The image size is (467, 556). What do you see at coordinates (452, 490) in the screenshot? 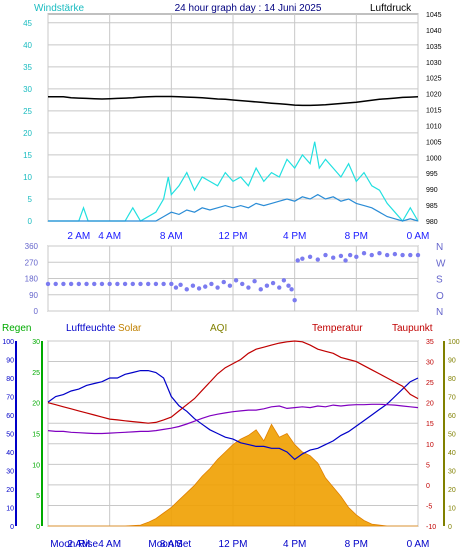
I see `aqi-tick-label: 20` at bounding box center [452, 490].